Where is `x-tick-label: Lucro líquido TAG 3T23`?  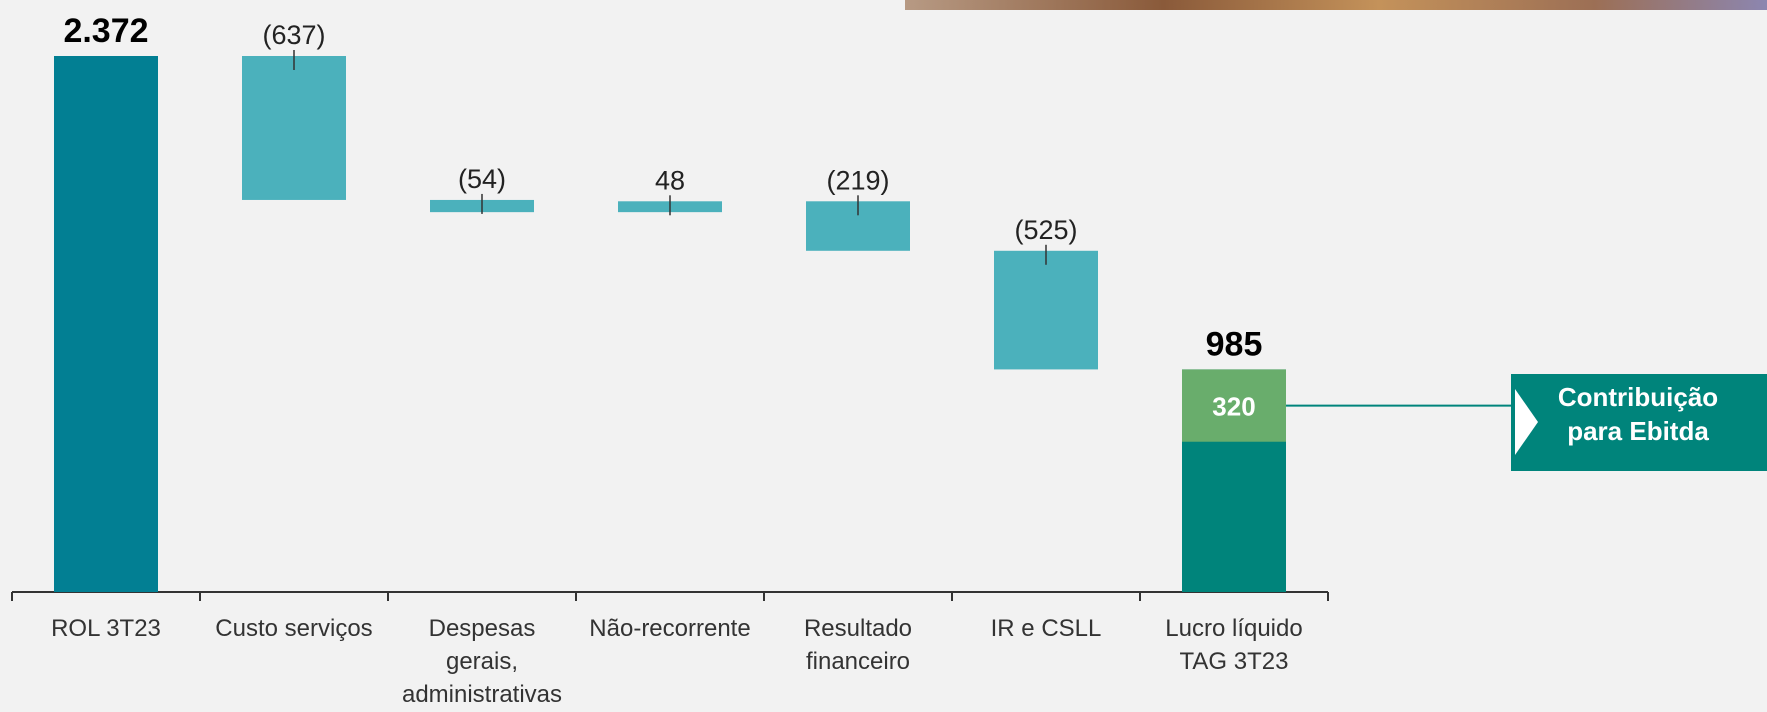
x-tick-label: Lucro líquido TAG 3T23 is located at coordinates (1234, 645).